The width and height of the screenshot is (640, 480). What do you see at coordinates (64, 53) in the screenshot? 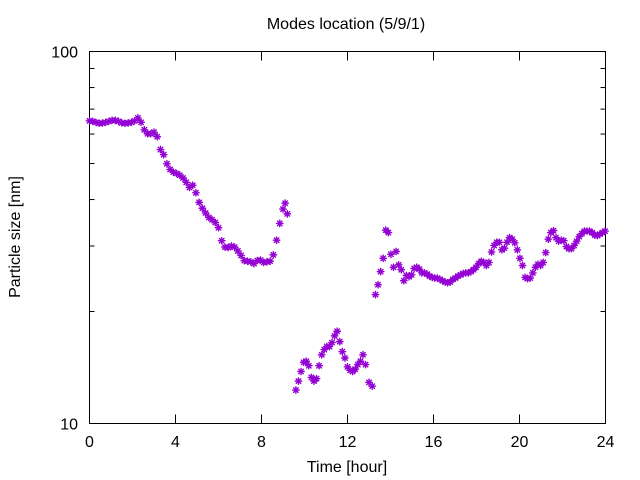
I see `y-tick-label: 100` at bounding box center [64, 53].